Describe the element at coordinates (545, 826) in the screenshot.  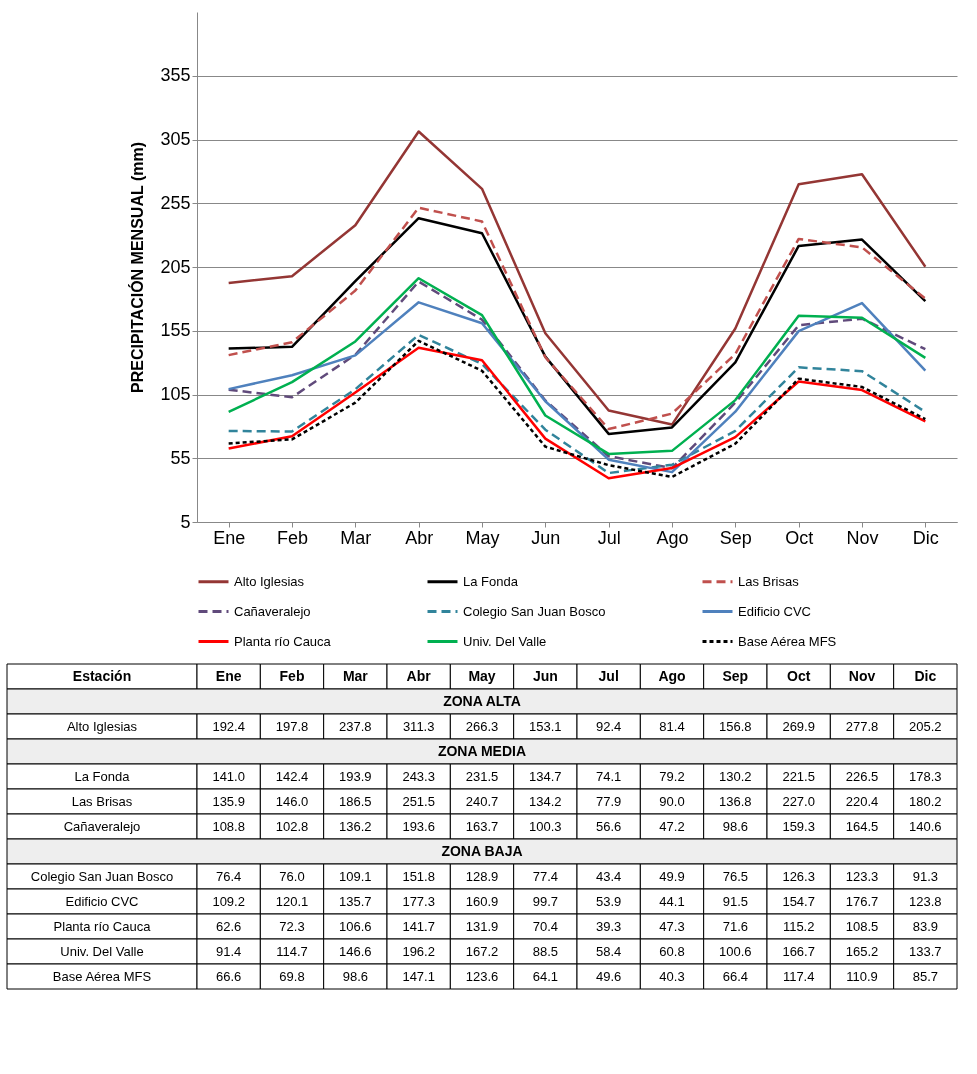
I see `data-label: 100.3` at that location.